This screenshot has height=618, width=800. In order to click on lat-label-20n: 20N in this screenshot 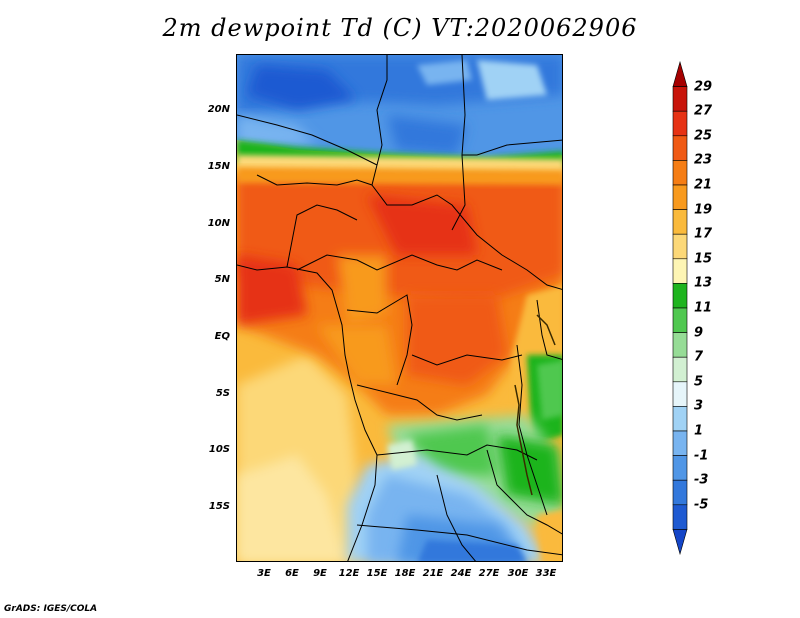, I will do `click(218, 109)`.